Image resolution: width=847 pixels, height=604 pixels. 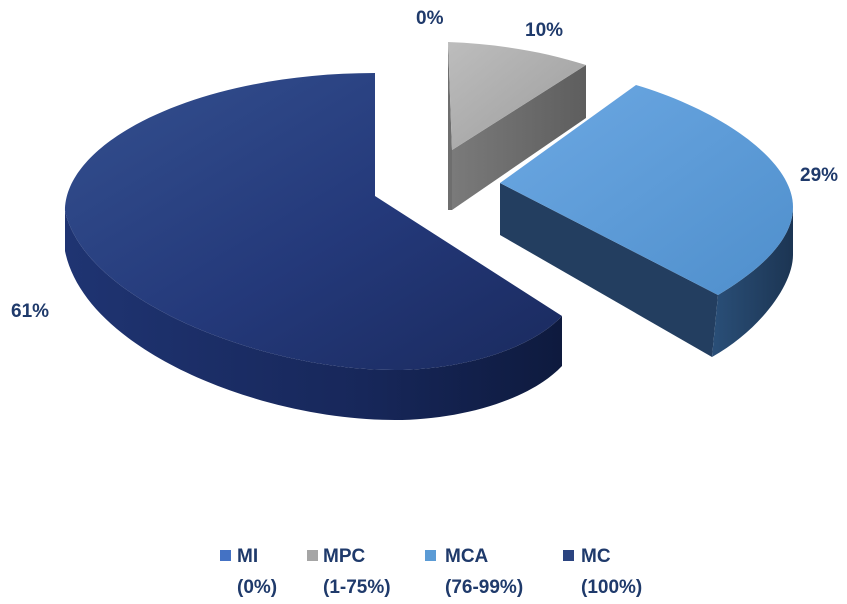 What do you see at coordinates (467, 556) in the screenshot?
I see `legend-label-mca: MCA` at bounding box center [467, 556].